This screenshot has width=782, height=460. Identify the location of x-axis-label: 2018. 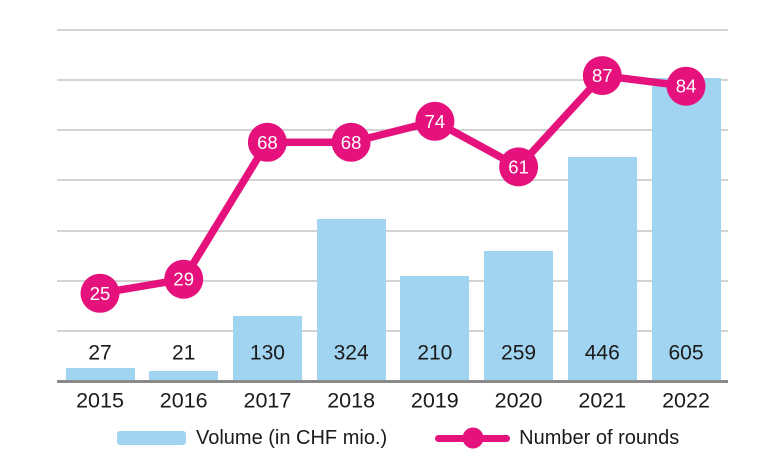
(351, 400).